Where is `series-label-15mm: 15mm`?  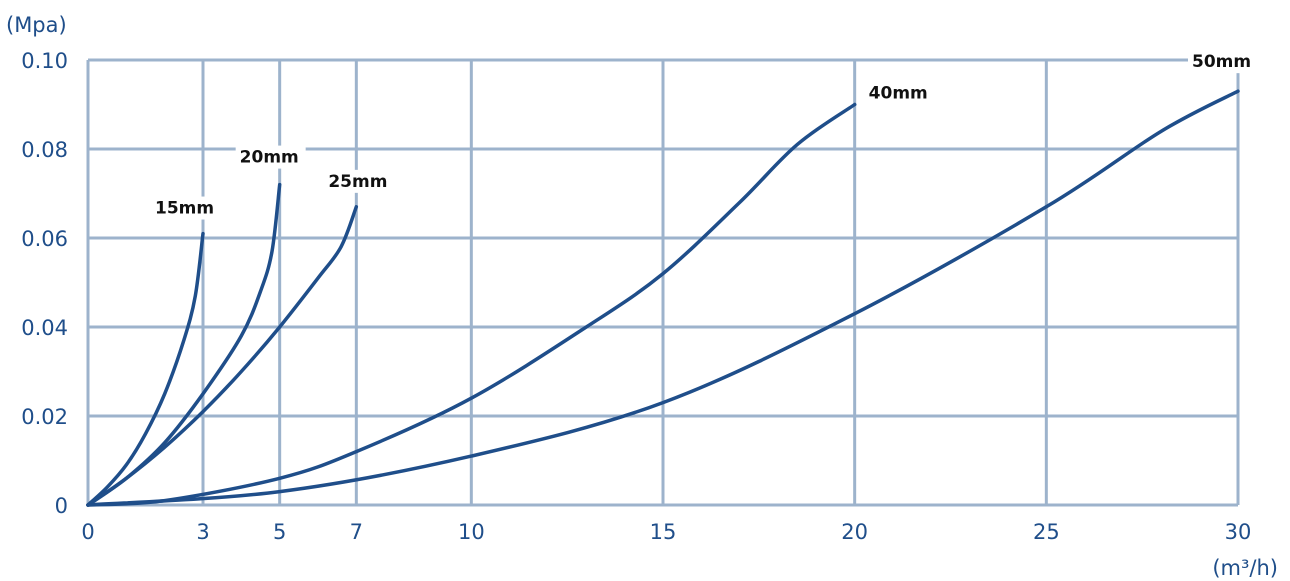 series-label-15mm: 15mm is located at coordinates (184, 209).